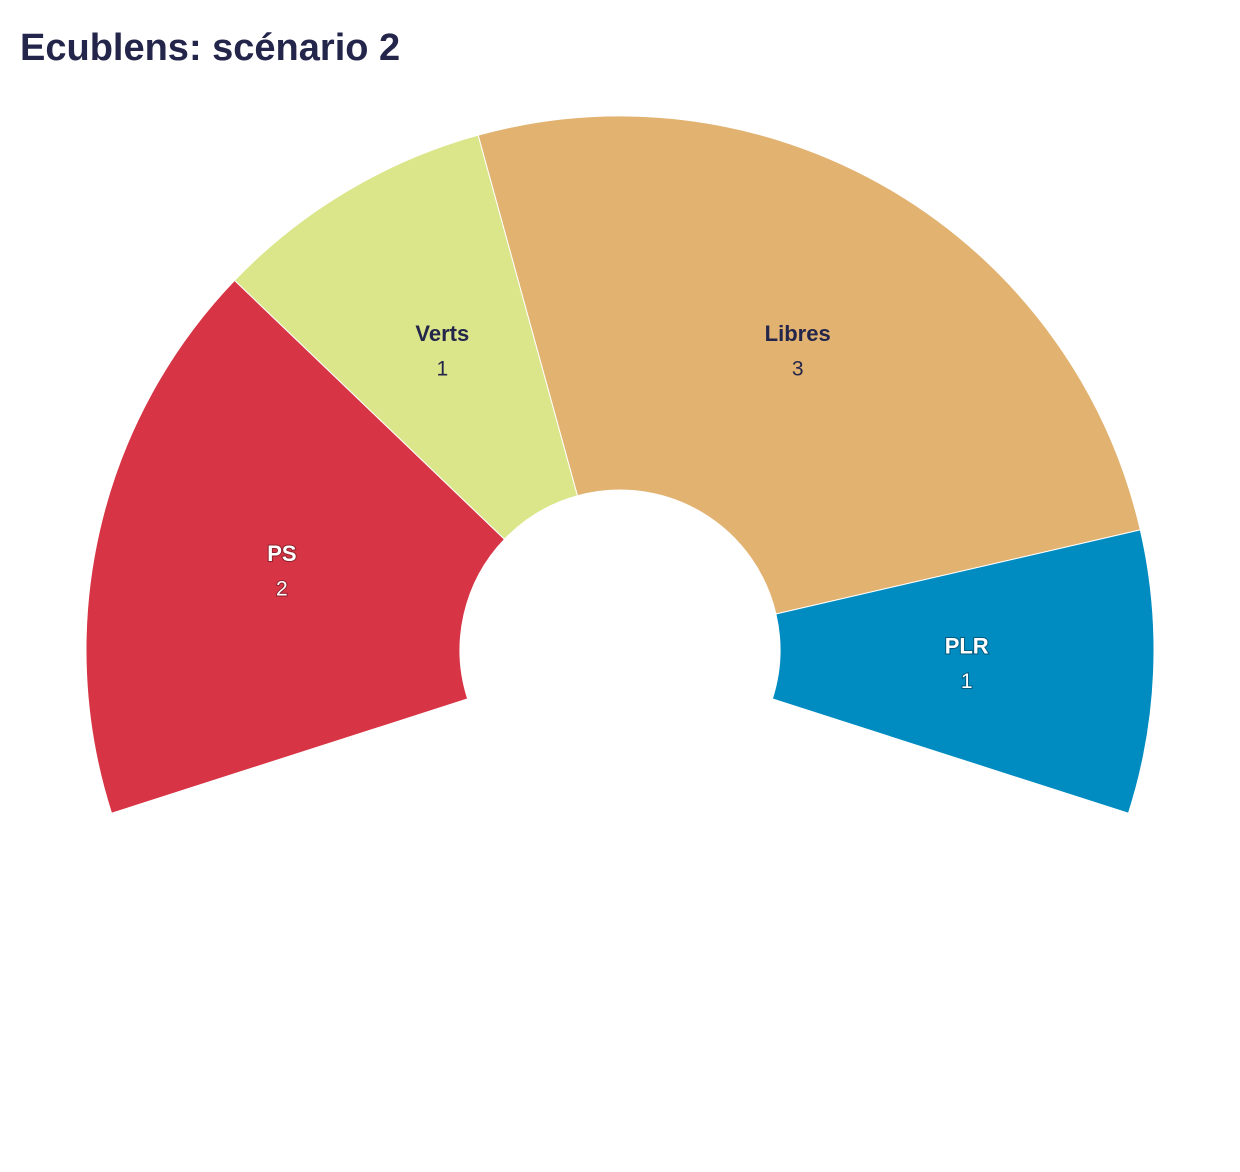 The height and width of the screenshot is (1172, 1240). Describe the element at coordinates (282, 588) in the screenshot. I see `slice-value: 2` at that location.